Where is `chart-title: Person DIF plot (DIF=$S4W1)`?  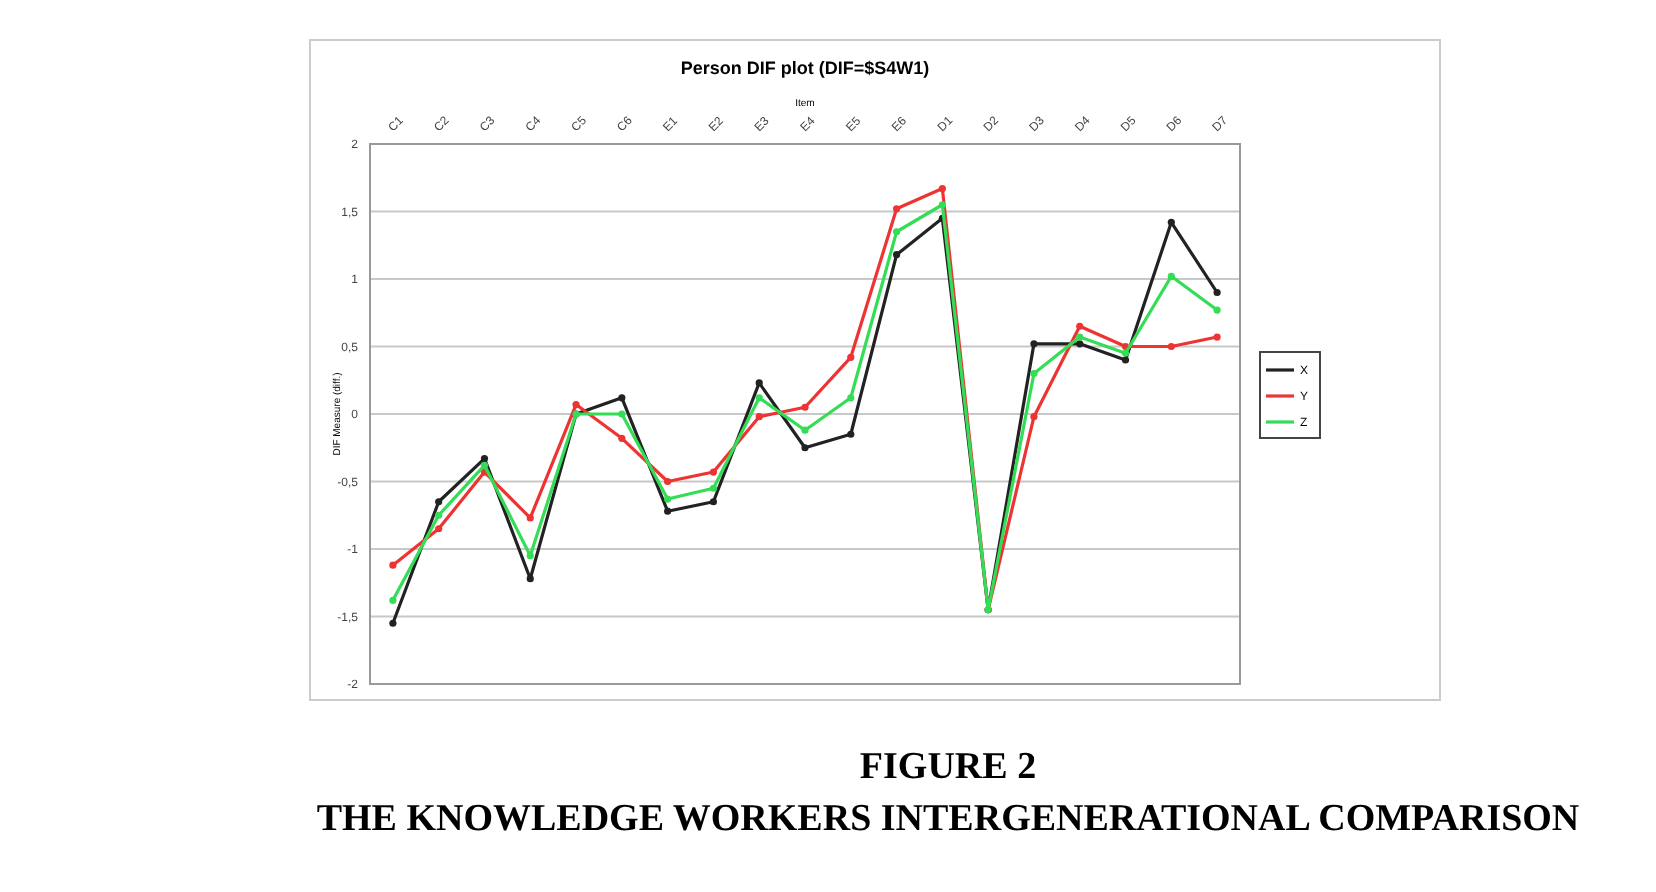 chart-title: Person DIF plot (DIF=$S4W1) is located at coordinates (805, 68).